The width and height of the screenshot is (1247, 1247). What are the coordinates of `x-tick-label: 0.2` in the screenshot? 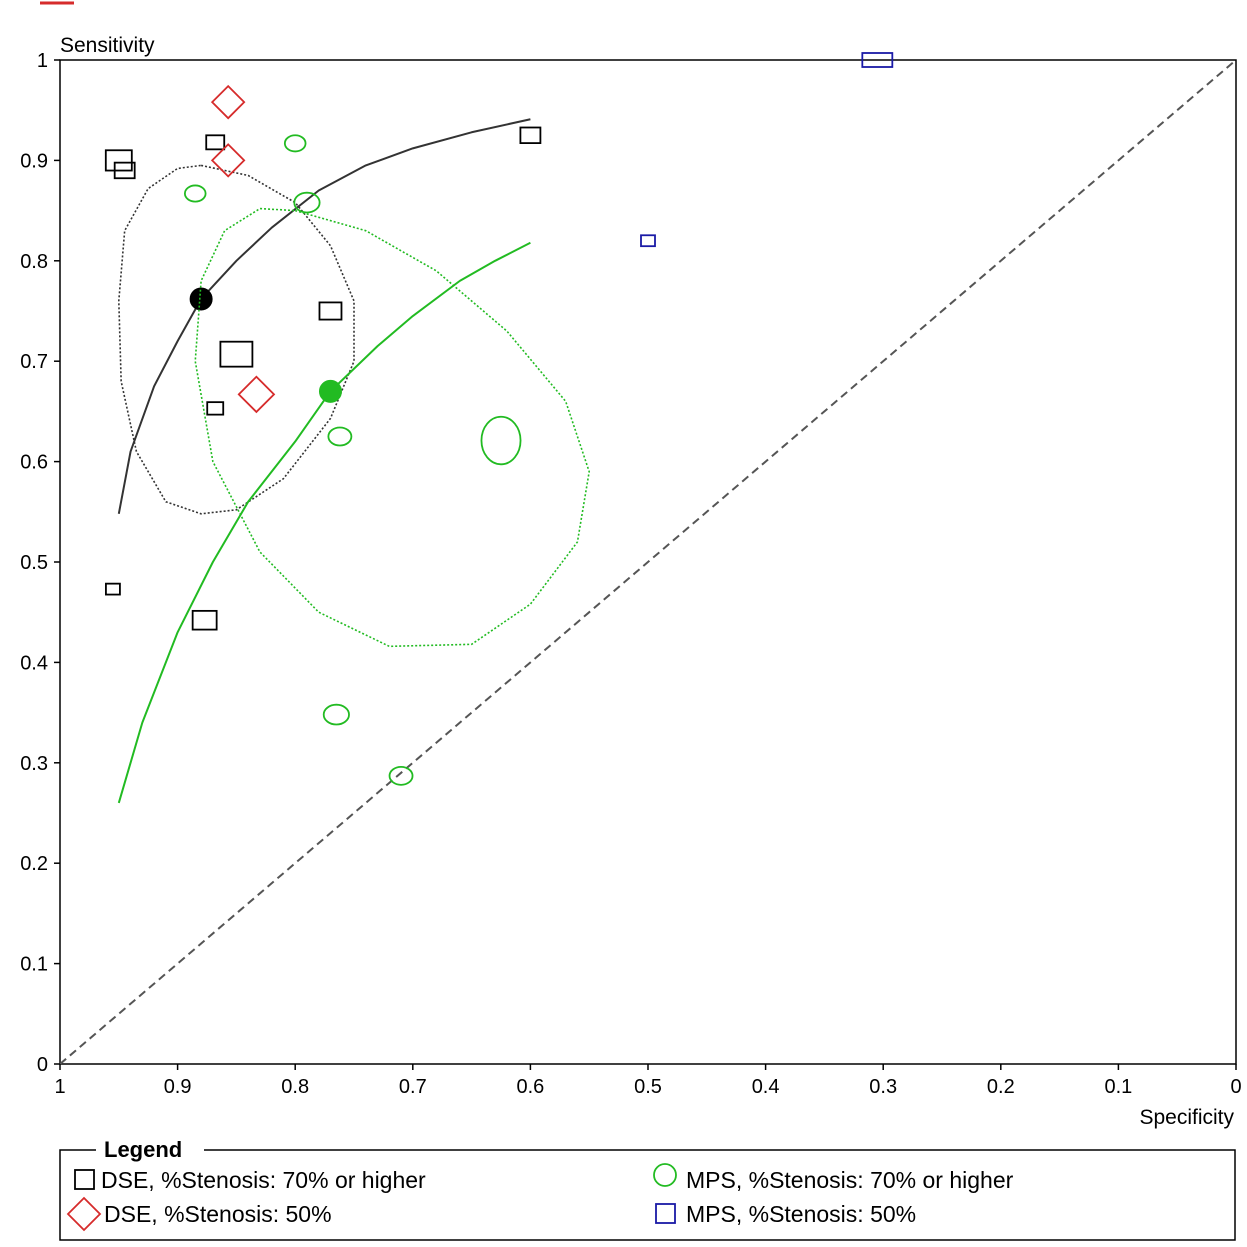 It's located at (1001, 1087).